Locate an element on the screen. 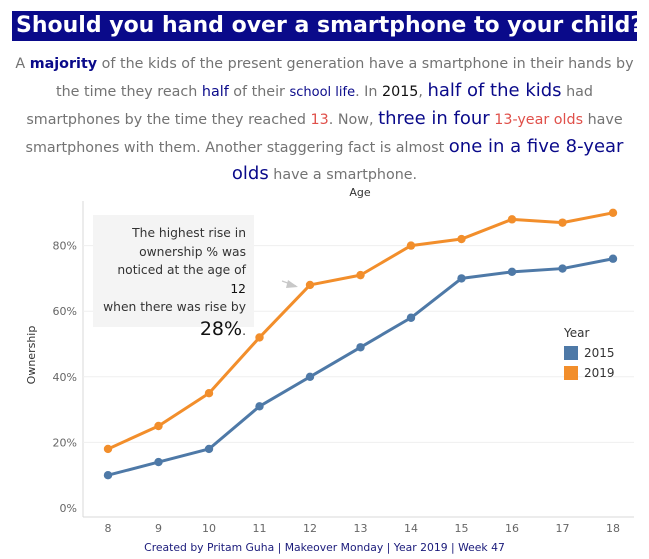 The height and width of the screenshot is (559, 649). intro-highlight: 13-year olds is located at coordinates (539, 120).